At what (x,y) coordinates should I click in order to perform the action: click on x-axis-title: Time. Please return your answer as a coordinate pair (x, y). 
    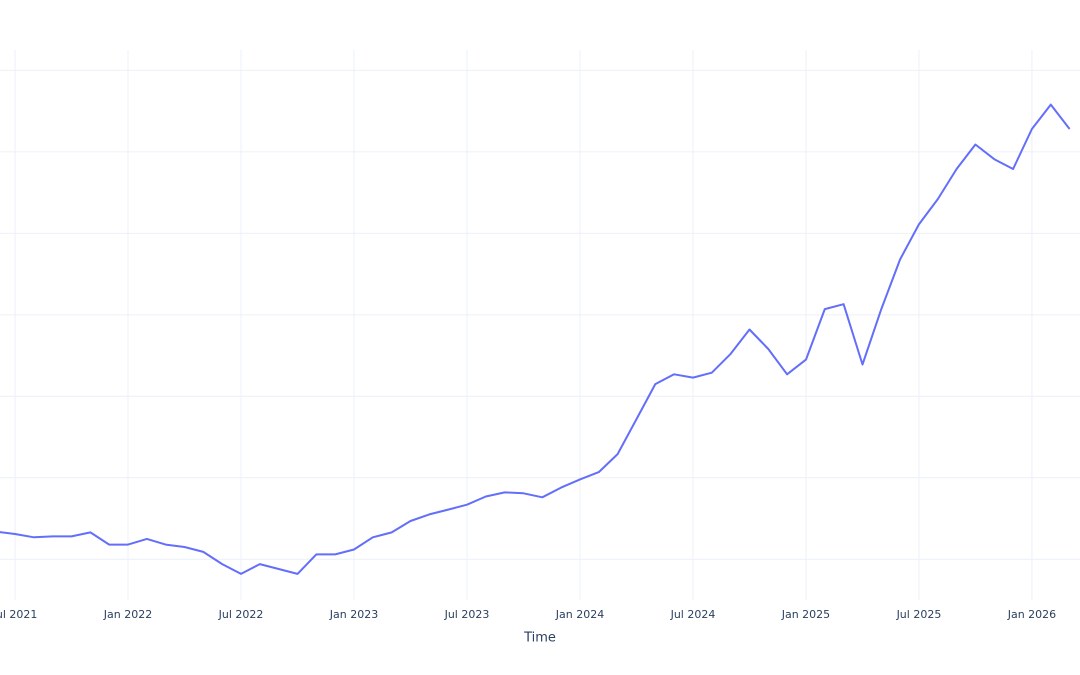
    Looking at the image, I should click on (539, 638).